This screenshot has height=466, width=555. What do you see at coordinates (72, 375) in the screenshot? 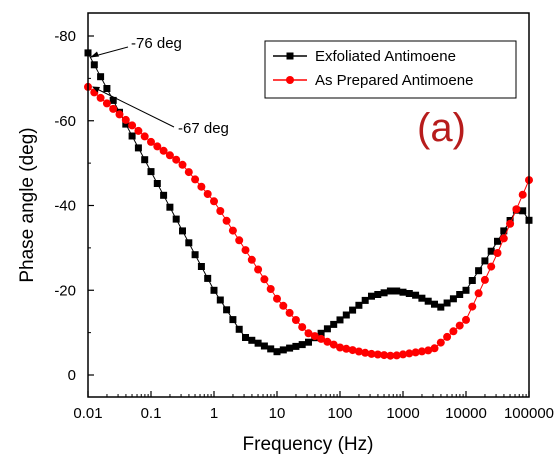
I see `y-tick-label-0: 0` at bounding box center [72, 375].